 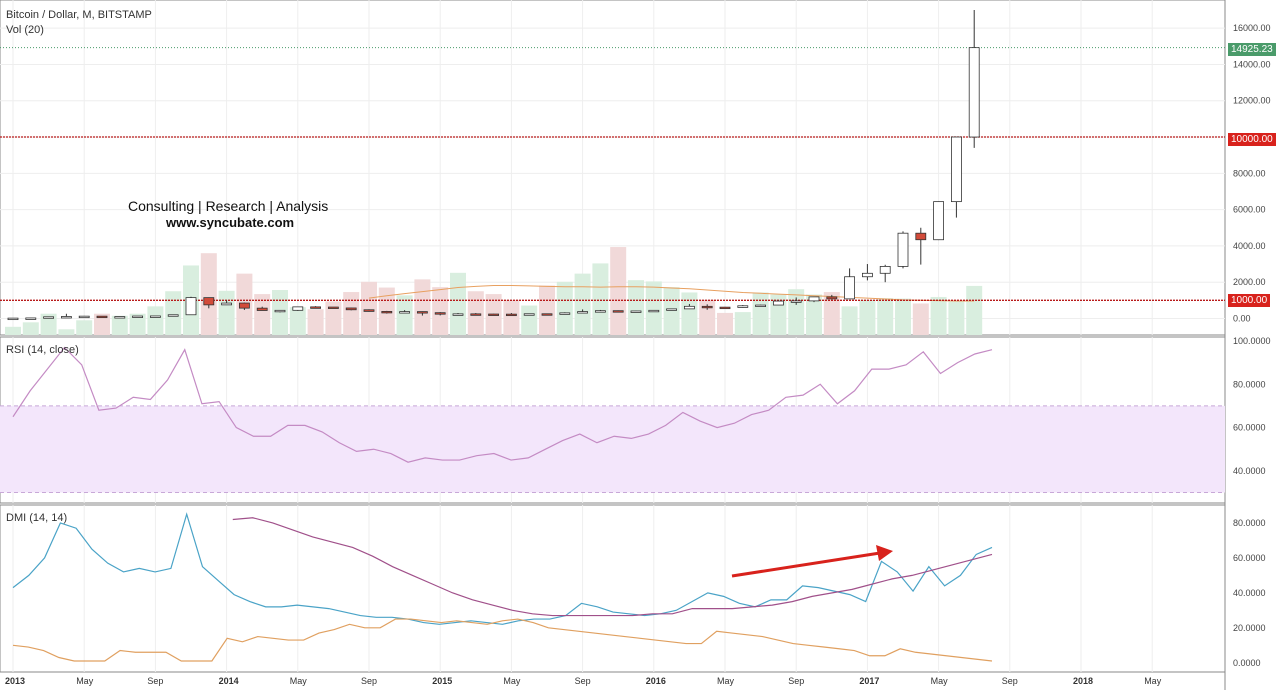 What do you see at coordinates (1252, 101) in the screenshot?
I see `price-tick-2: 12000.00` at bounding box center [1252, 101].